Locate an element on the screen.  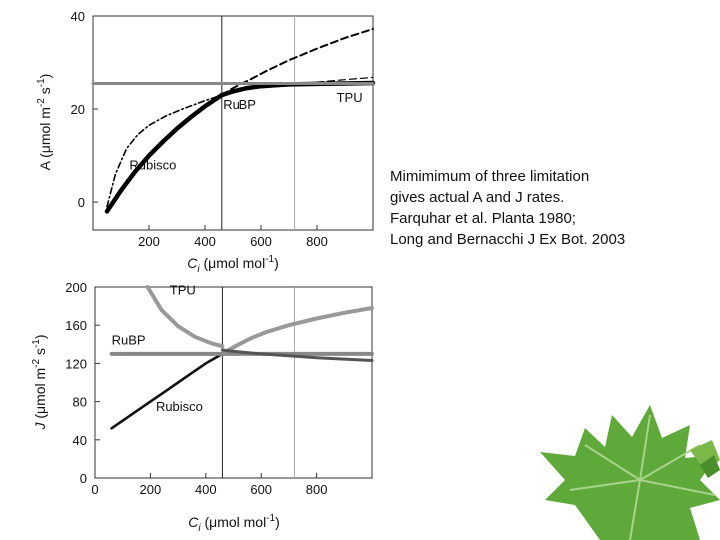
series-rubisco is located at coordinates (167, 391).